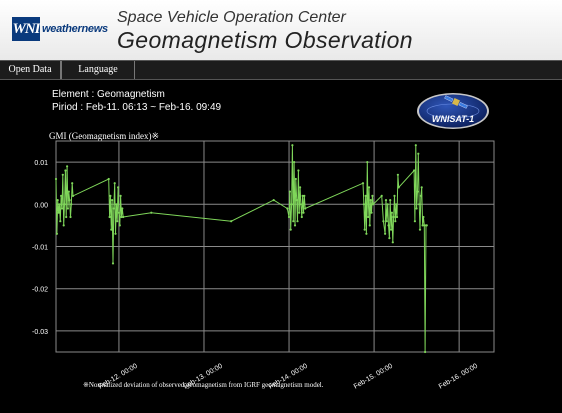  Describe the element at coordinates (265, 40) in the screenshot. I see `page-title: Geomagnetism Observation` at that location.